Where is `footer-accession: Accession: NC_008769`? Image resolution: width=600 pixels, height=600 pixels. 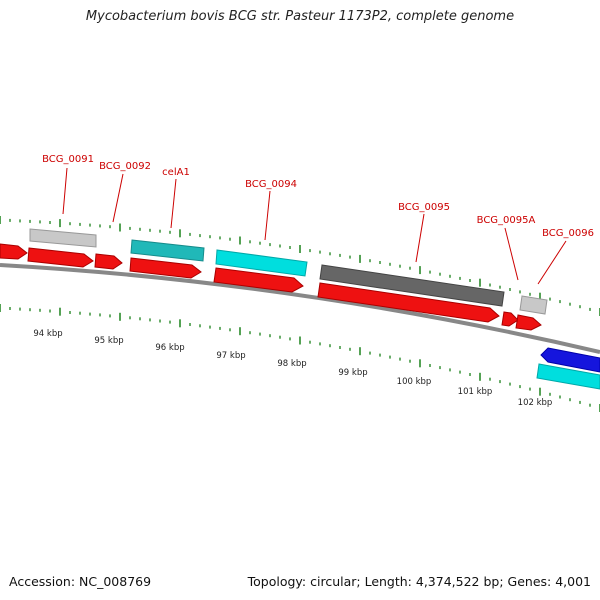
footer-accession: Accession: NC_008769 is located at coordinates (80, 581).